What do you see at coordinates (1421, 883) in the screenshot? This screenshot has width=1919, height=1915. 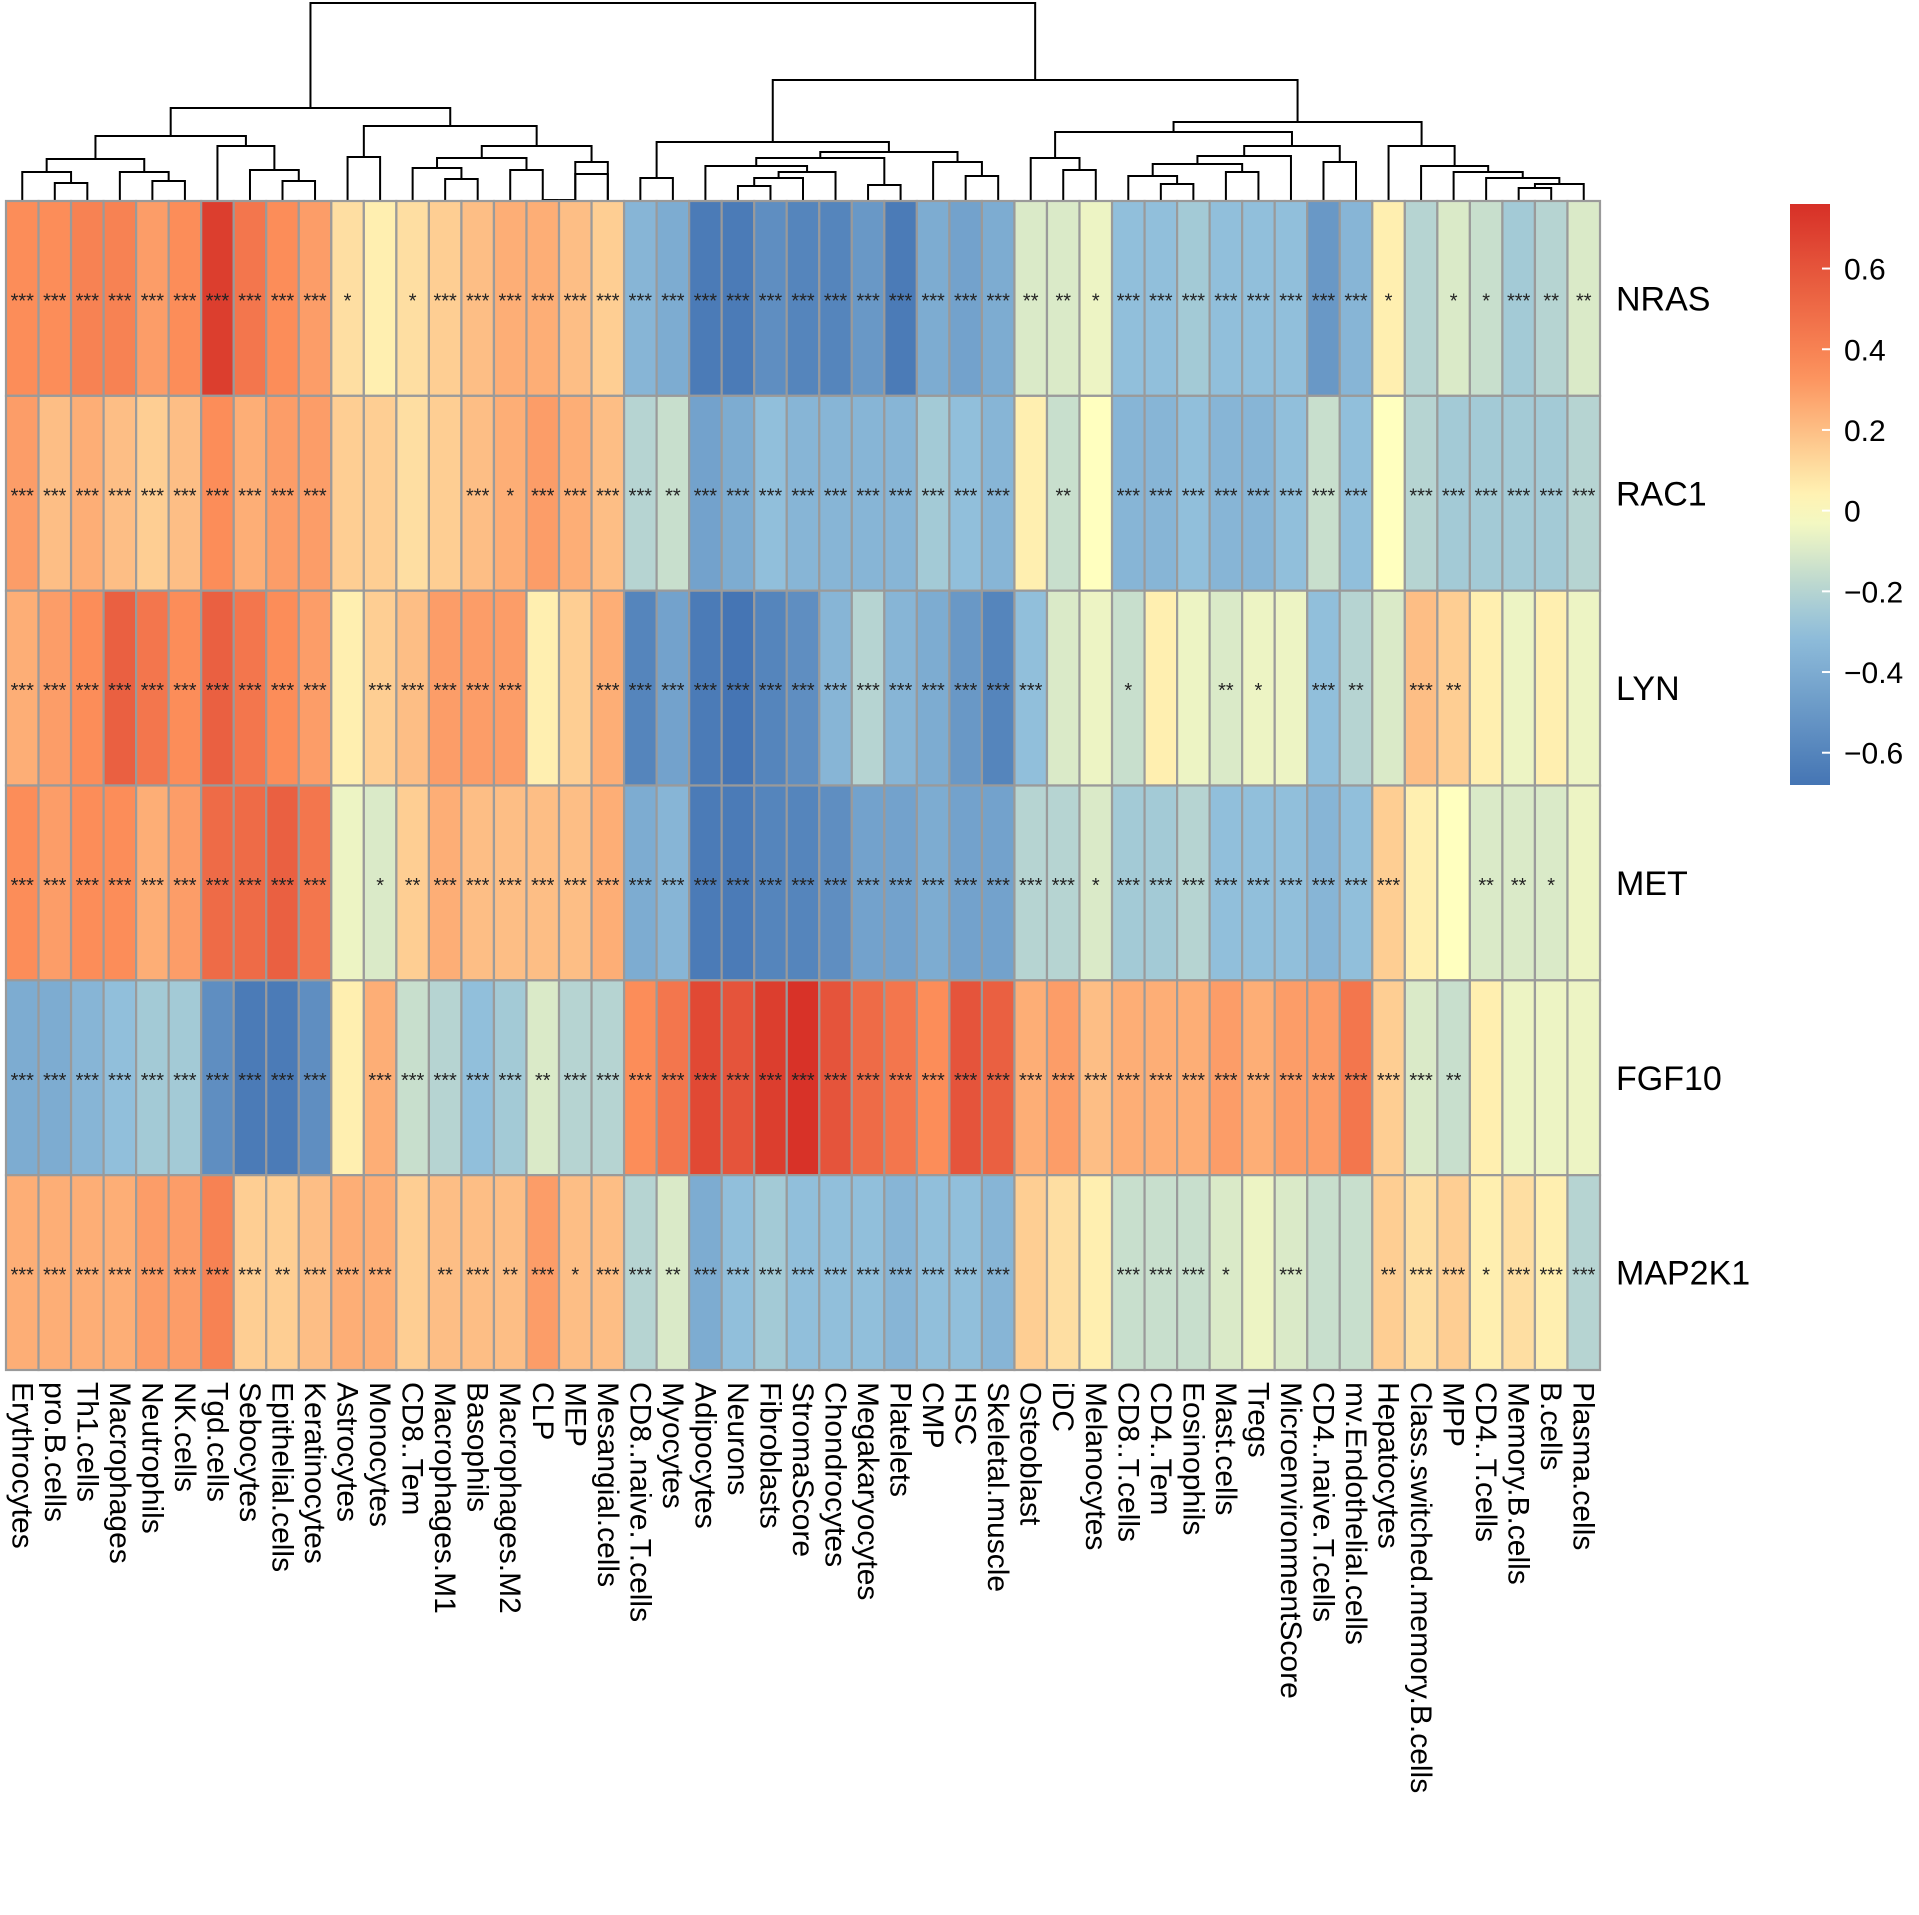 I see `heatmap-cell-MET-Class.switched.memory.B.cells` at bounding box center [1421, 883].